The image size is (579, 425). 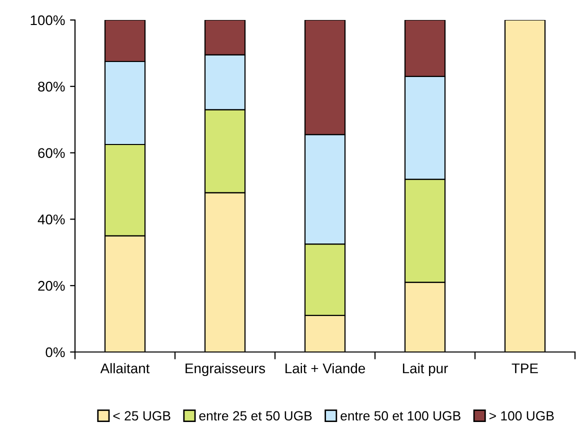 I want to click on y-tick-label: 60%, so click(x=51, y=153).